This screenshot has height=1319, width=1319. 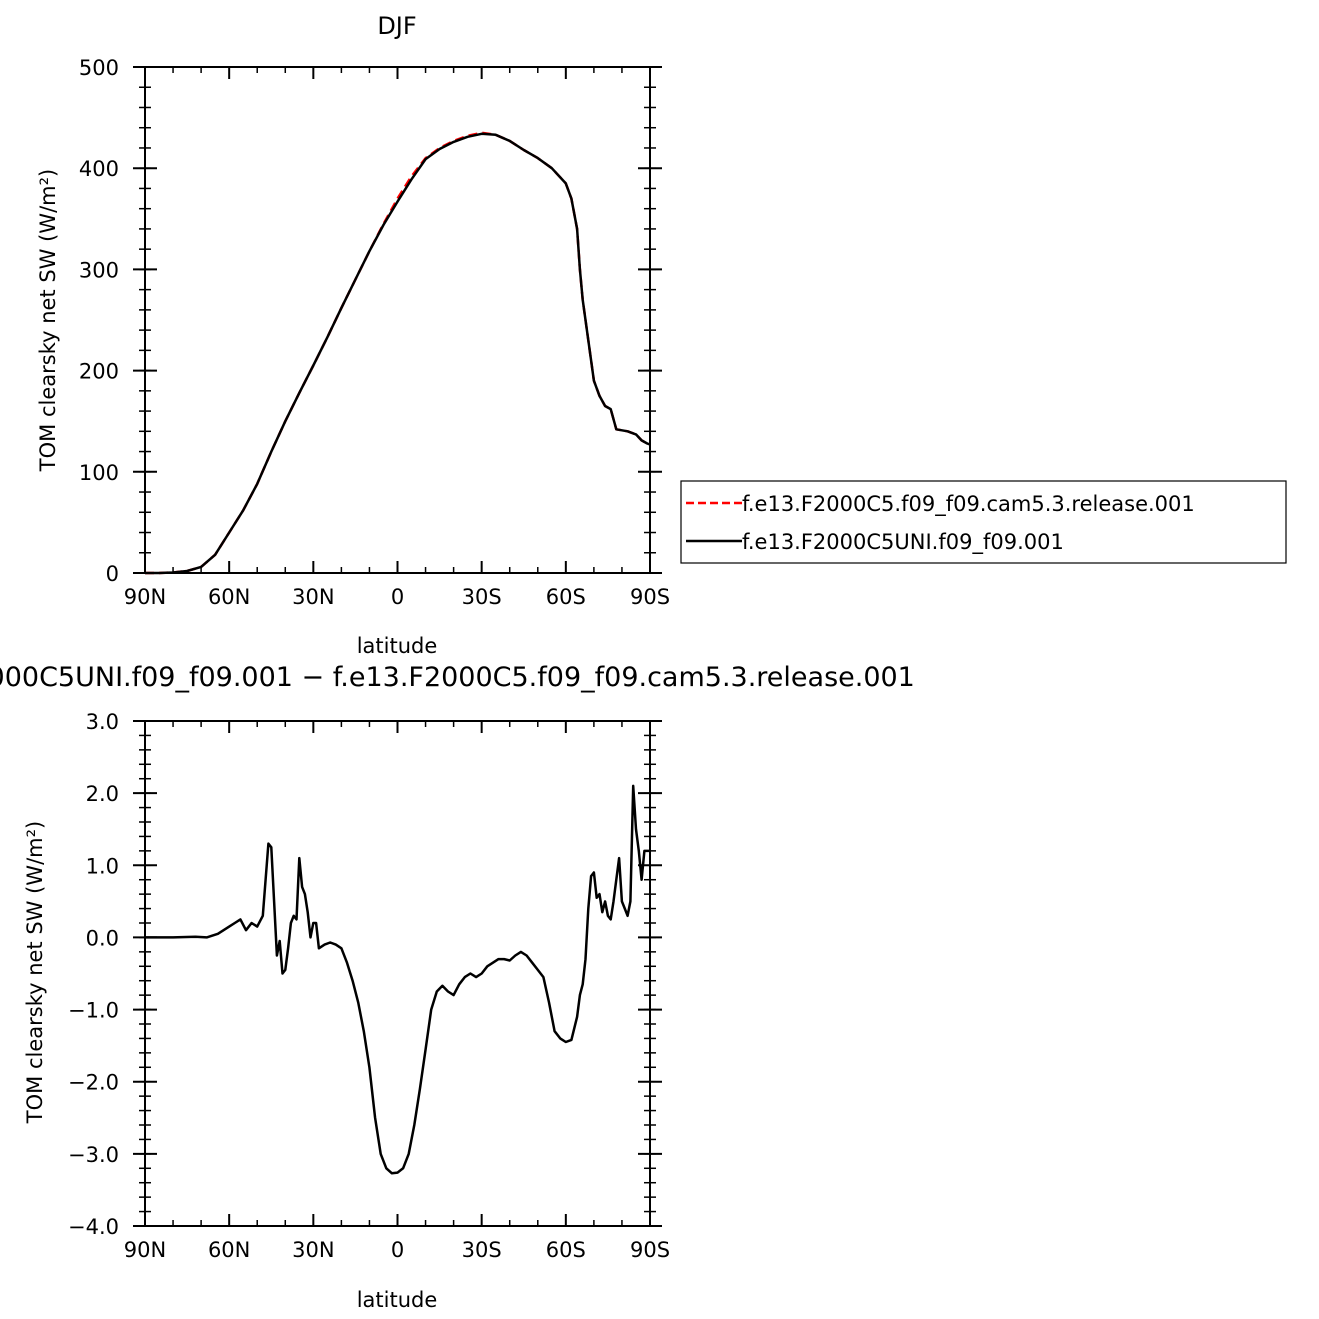 I want to click on legend-label: f.e13.F2000C5.f09_f09.cam5.3.release.001, so click(x=968, y=504).